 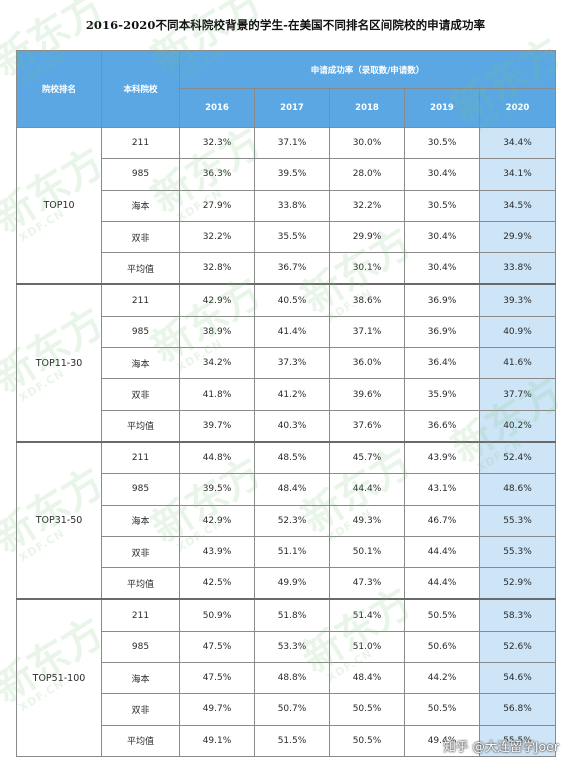 I want to click on table-row: 双非 41.8% 41.2% 39.6% 35.9% 37.7%, so click(x=286, y=394).